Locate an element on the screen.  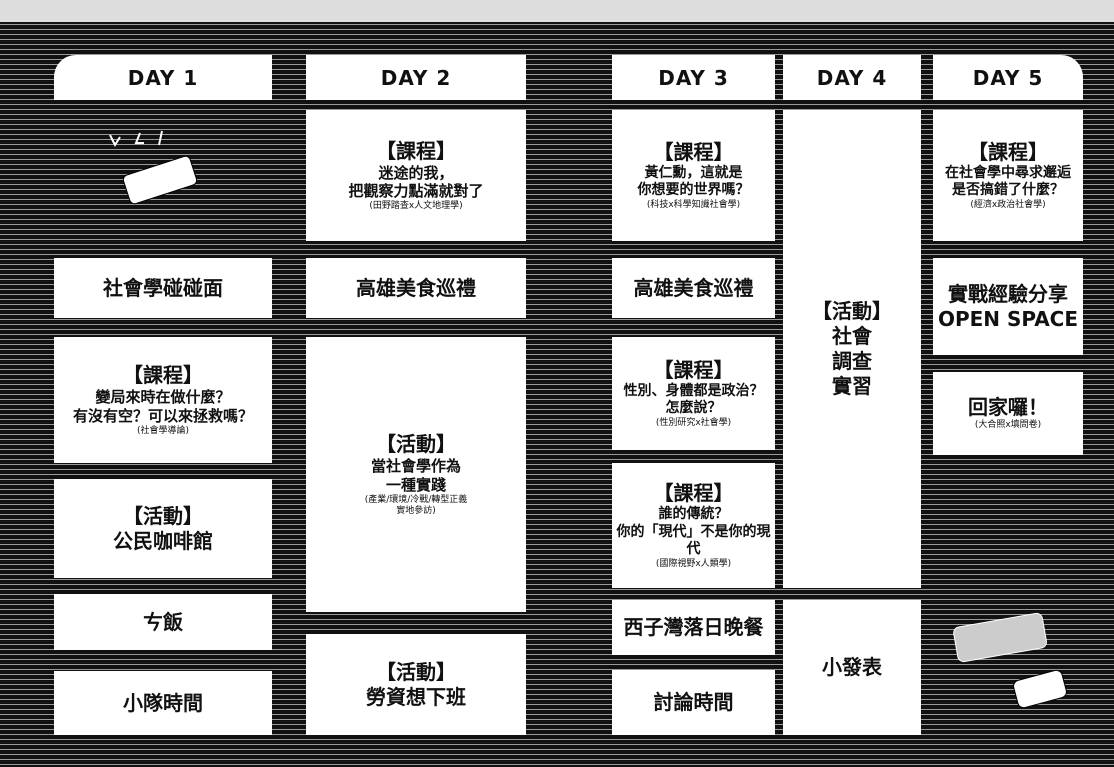
block-text: 討論時間 is located at coordinates (693, 702).